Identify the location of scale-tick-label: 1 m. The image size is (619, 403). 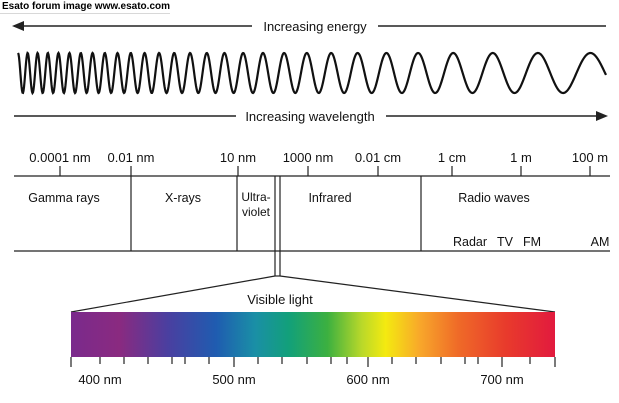
(521, 157).